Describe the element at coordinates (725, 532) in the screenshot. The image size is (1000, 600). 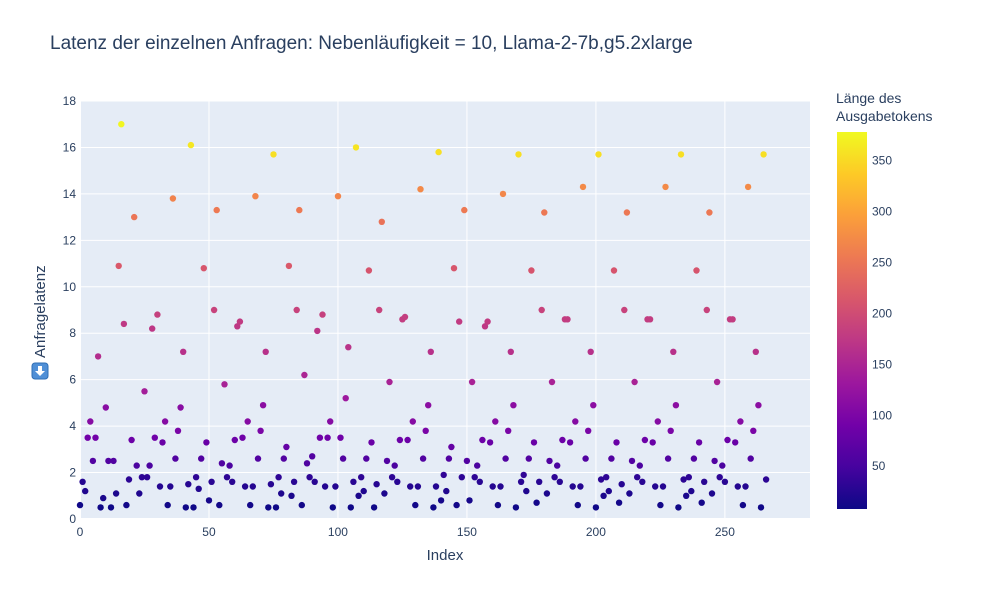
I see `x-tick-label: 250` at that location.